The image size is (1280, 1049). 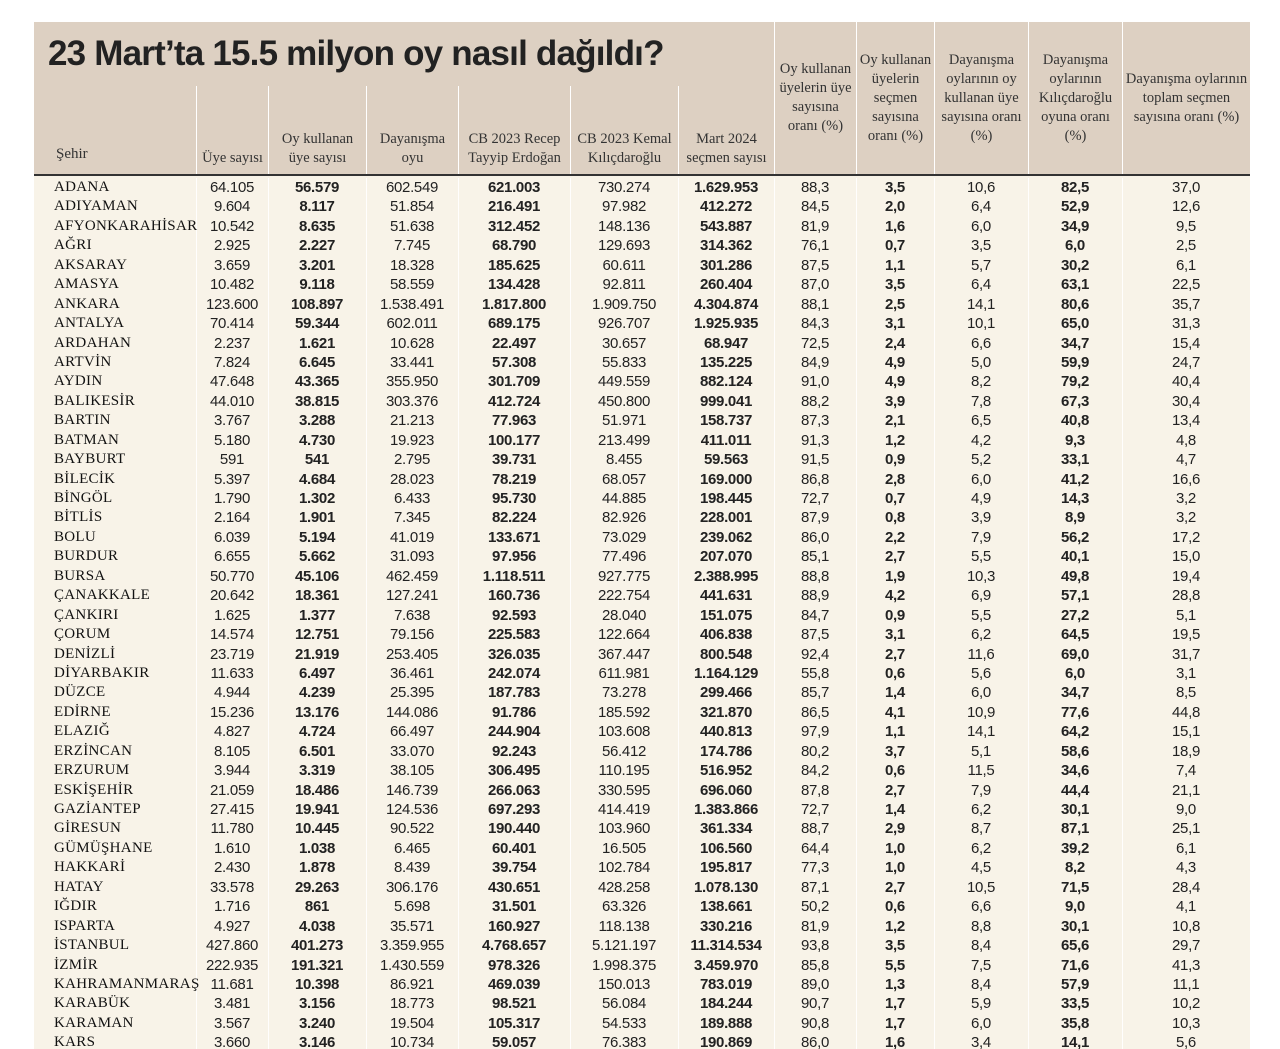 What do you see at coordinates (1075, 576) in the screenshot?
I see `cell-oran4: 49,8` at bounding box center [1075, 576].